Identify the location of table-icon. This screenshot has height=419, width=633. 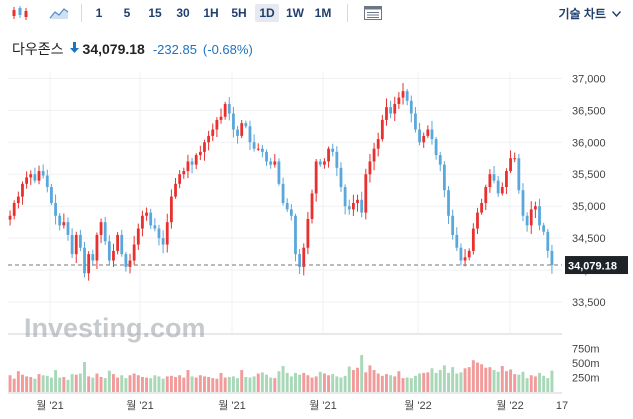
(373, 13).